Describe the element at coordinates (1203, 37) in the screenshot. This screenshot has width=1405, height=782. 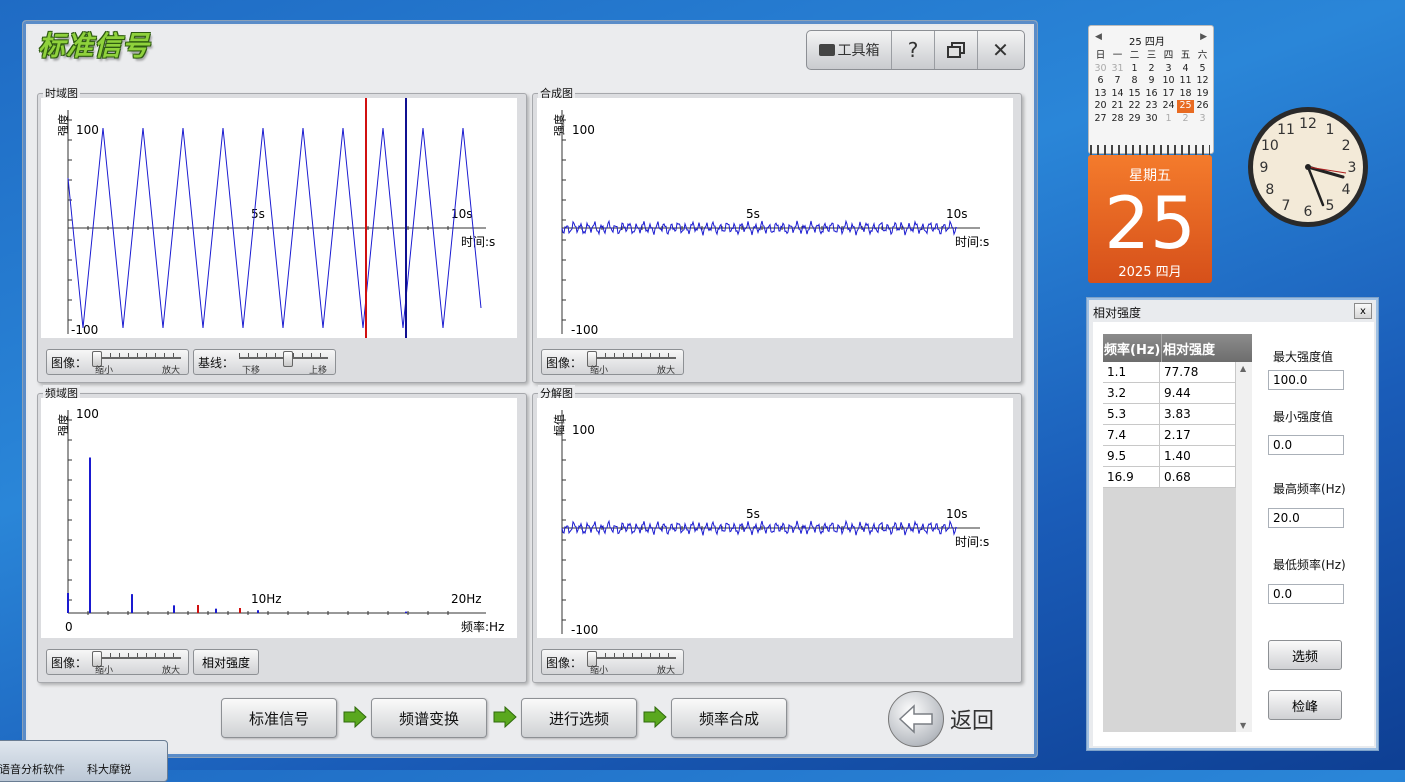
I see `next-month-icon: ▶` at that location.